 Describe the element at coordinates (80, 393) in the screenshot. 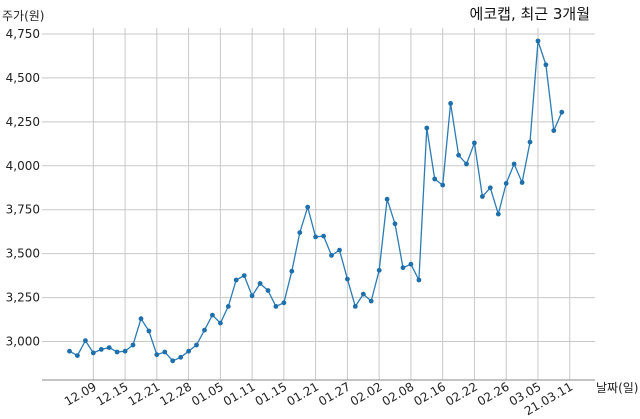

I see `x-tick-label: 12.09` at that location.